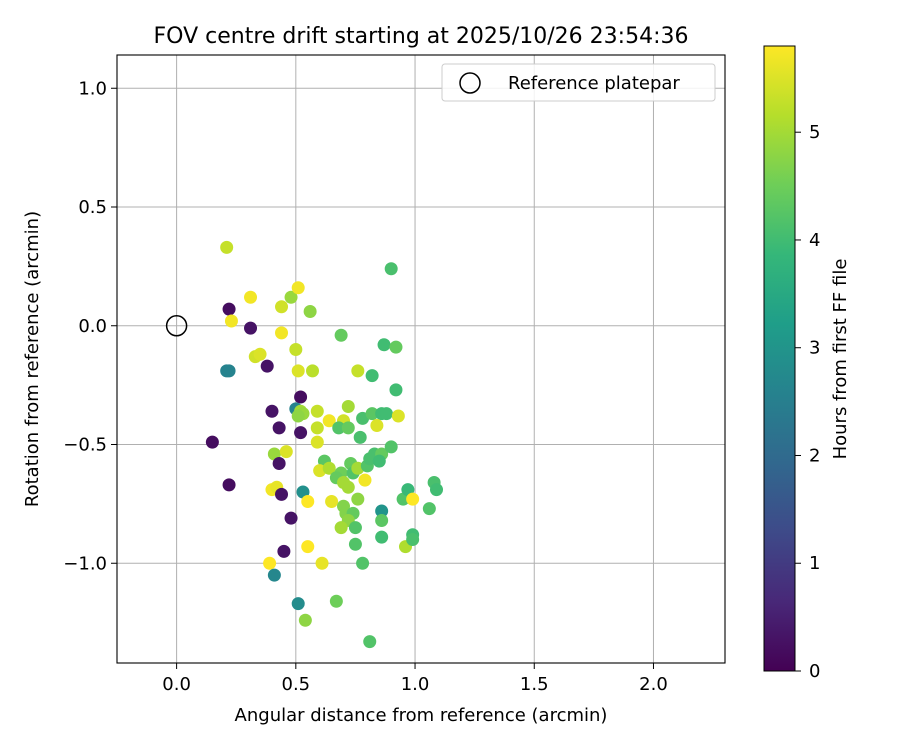 This screenshot has width=900, height=750. I want to click on colorbar-tick-label: 0, so click(814, 671).